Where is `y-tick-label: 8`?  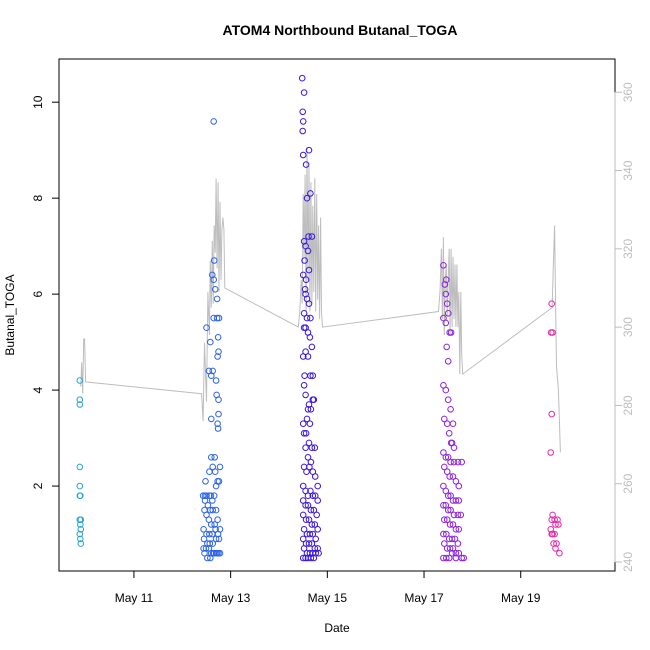
y-tick-label: 8 is located at coordinates (38, 198).